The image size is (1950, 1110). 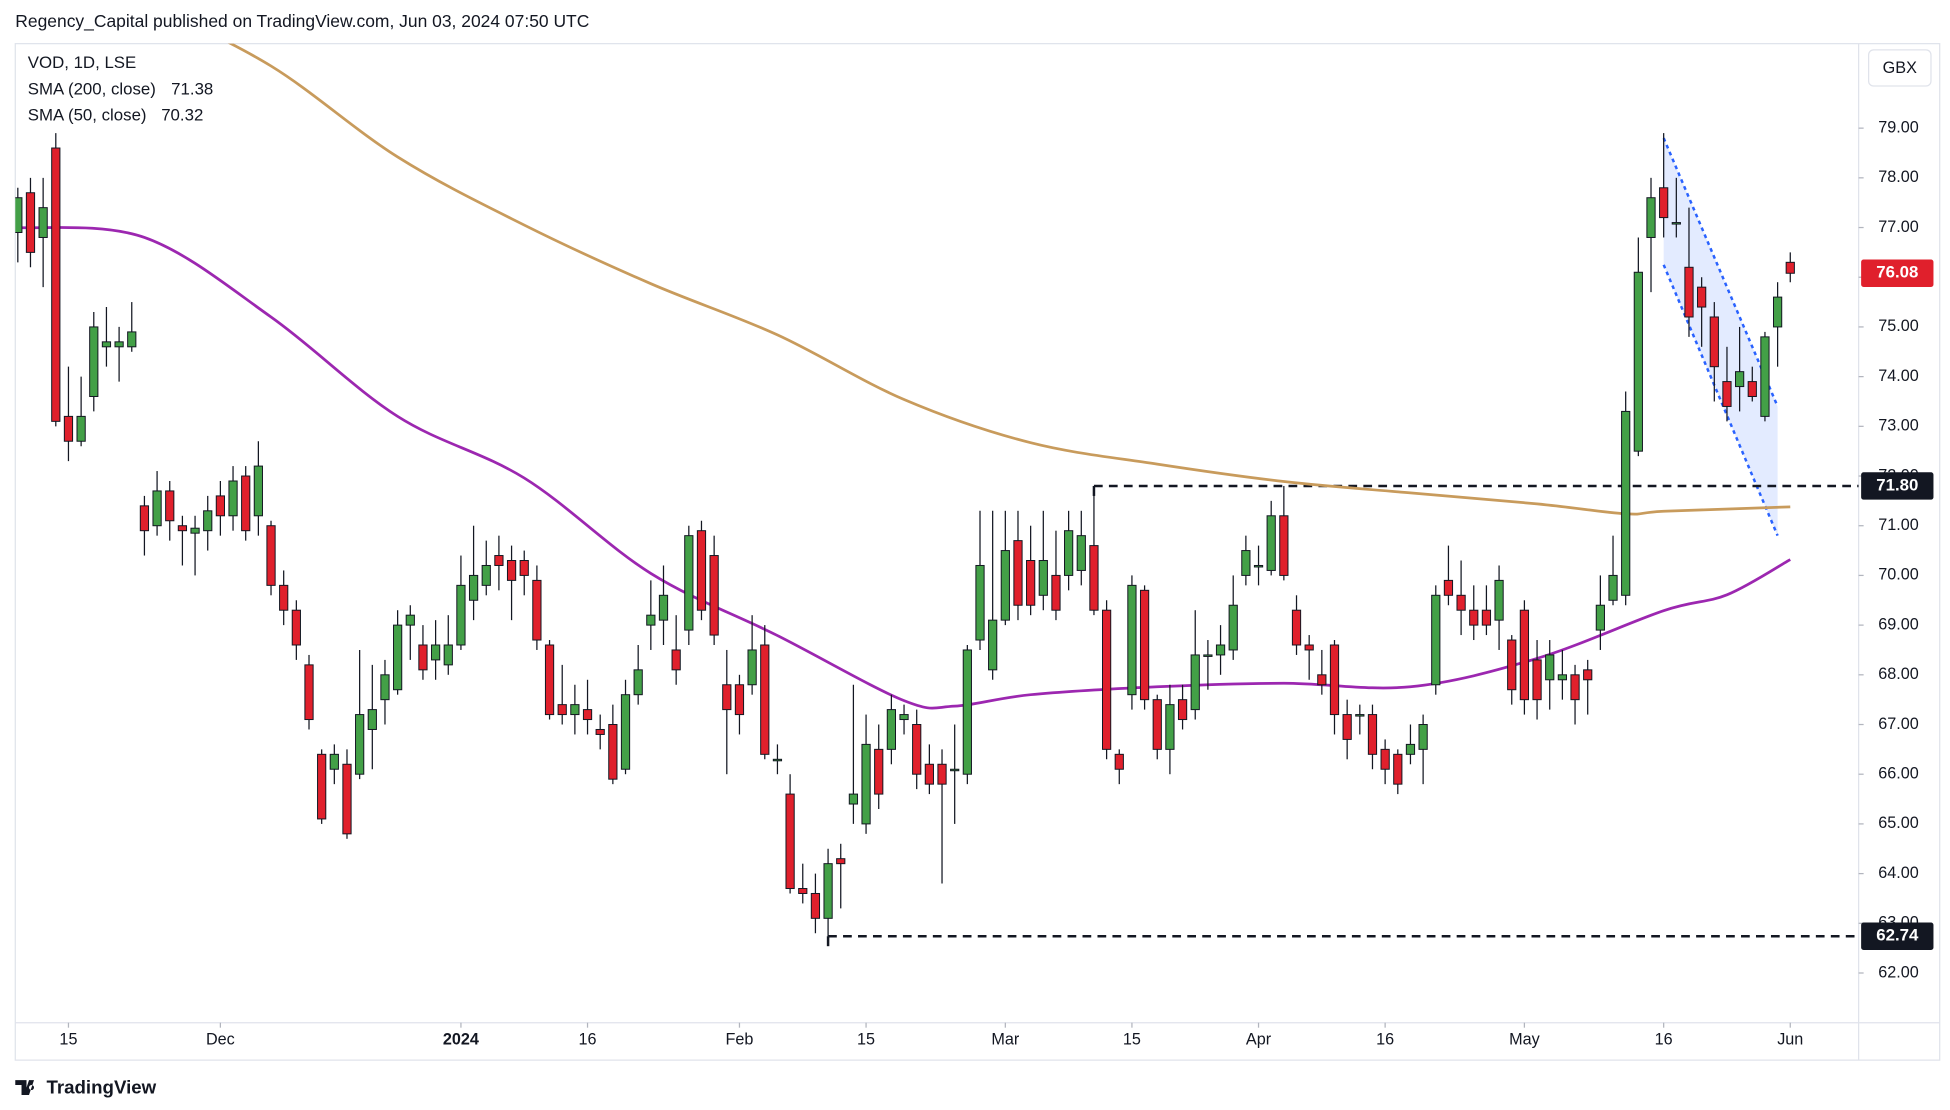 I want to click on x-tick-label: 16, so click(x=1664, y=1039).